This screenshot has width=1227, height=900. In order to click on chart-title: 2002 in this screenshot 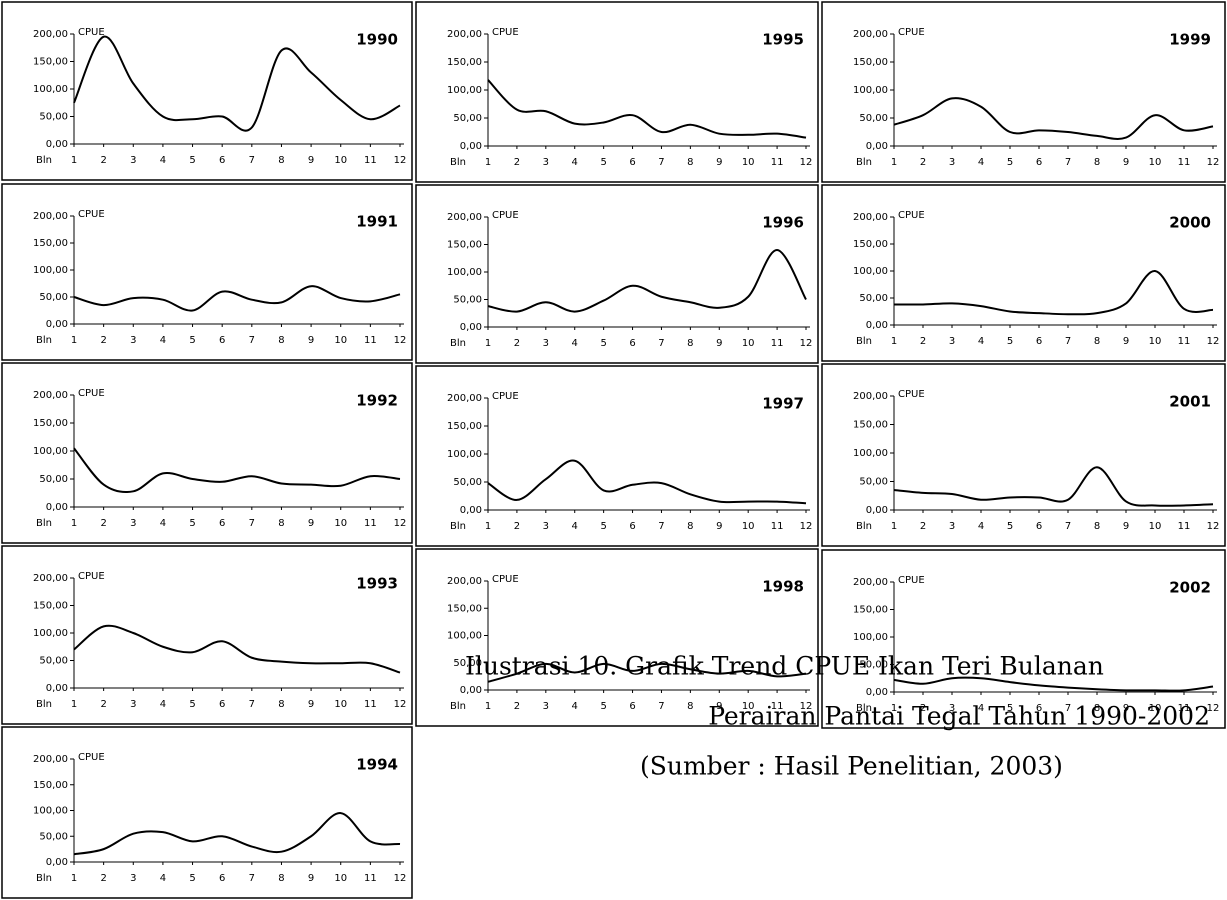, I will do `click(1190, 588)`.